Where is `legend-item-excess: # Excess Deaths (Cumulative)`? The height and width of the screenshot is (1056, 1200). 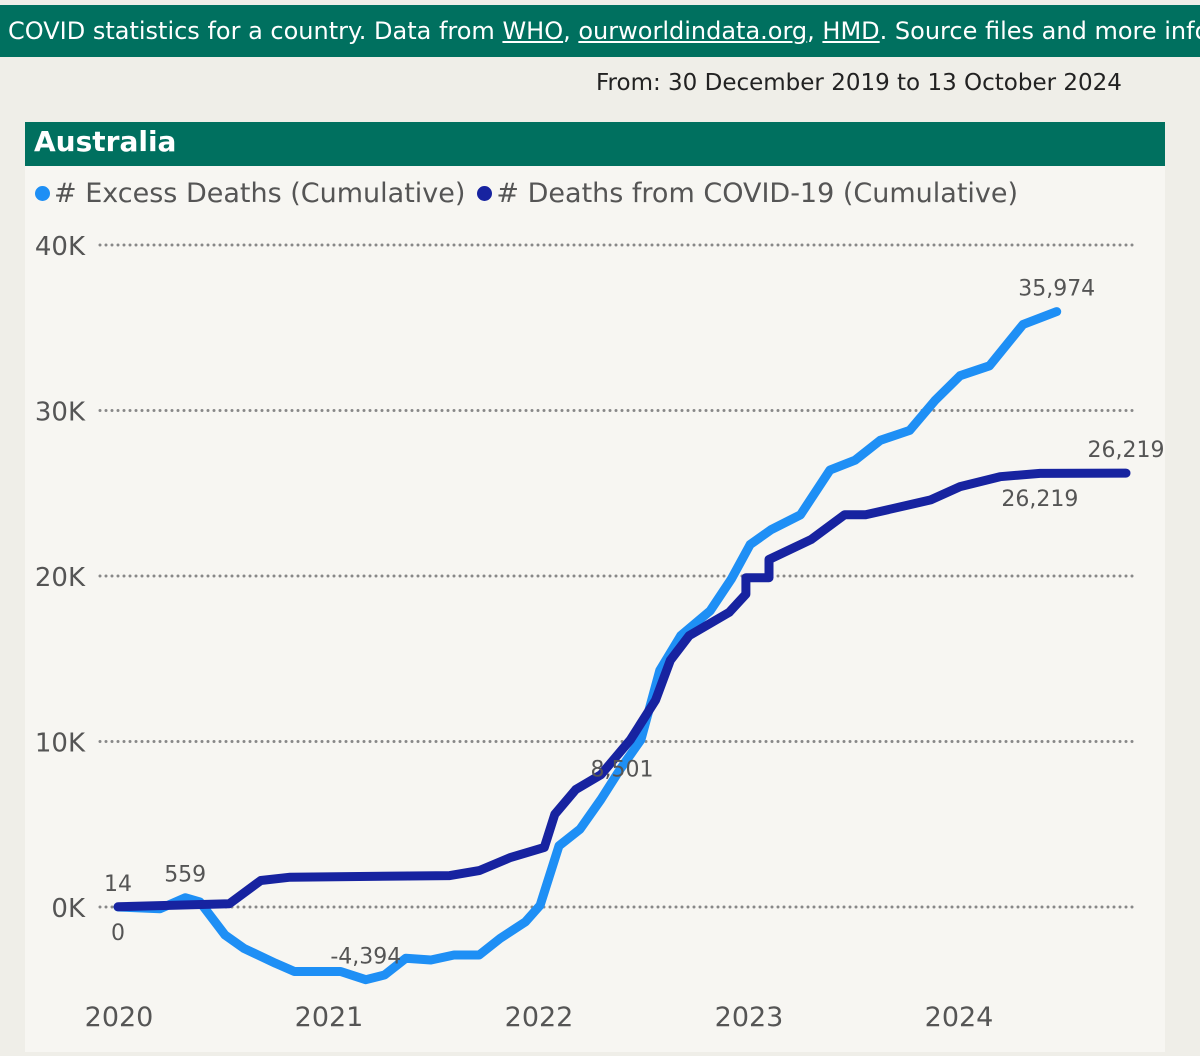 legend-item-excess: # Excess Deaths (Cumulative) is located at coordinates (250, 193).